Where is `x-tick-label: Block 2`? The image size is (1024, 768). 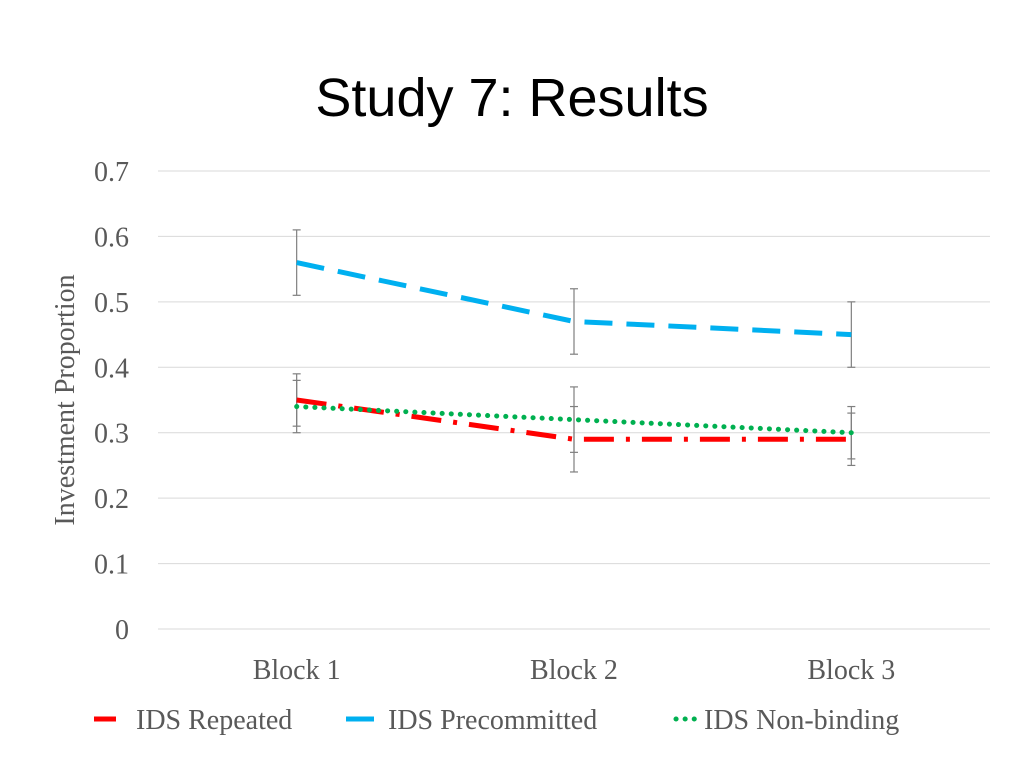 x-tick-label: Block 2 is located at coordinates (574, 670).